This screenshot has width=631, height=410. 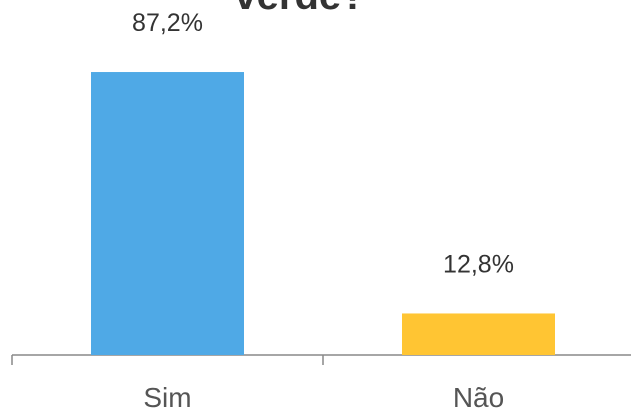 I want to click on x-tick-label: Não, so click(x=478, y=396).